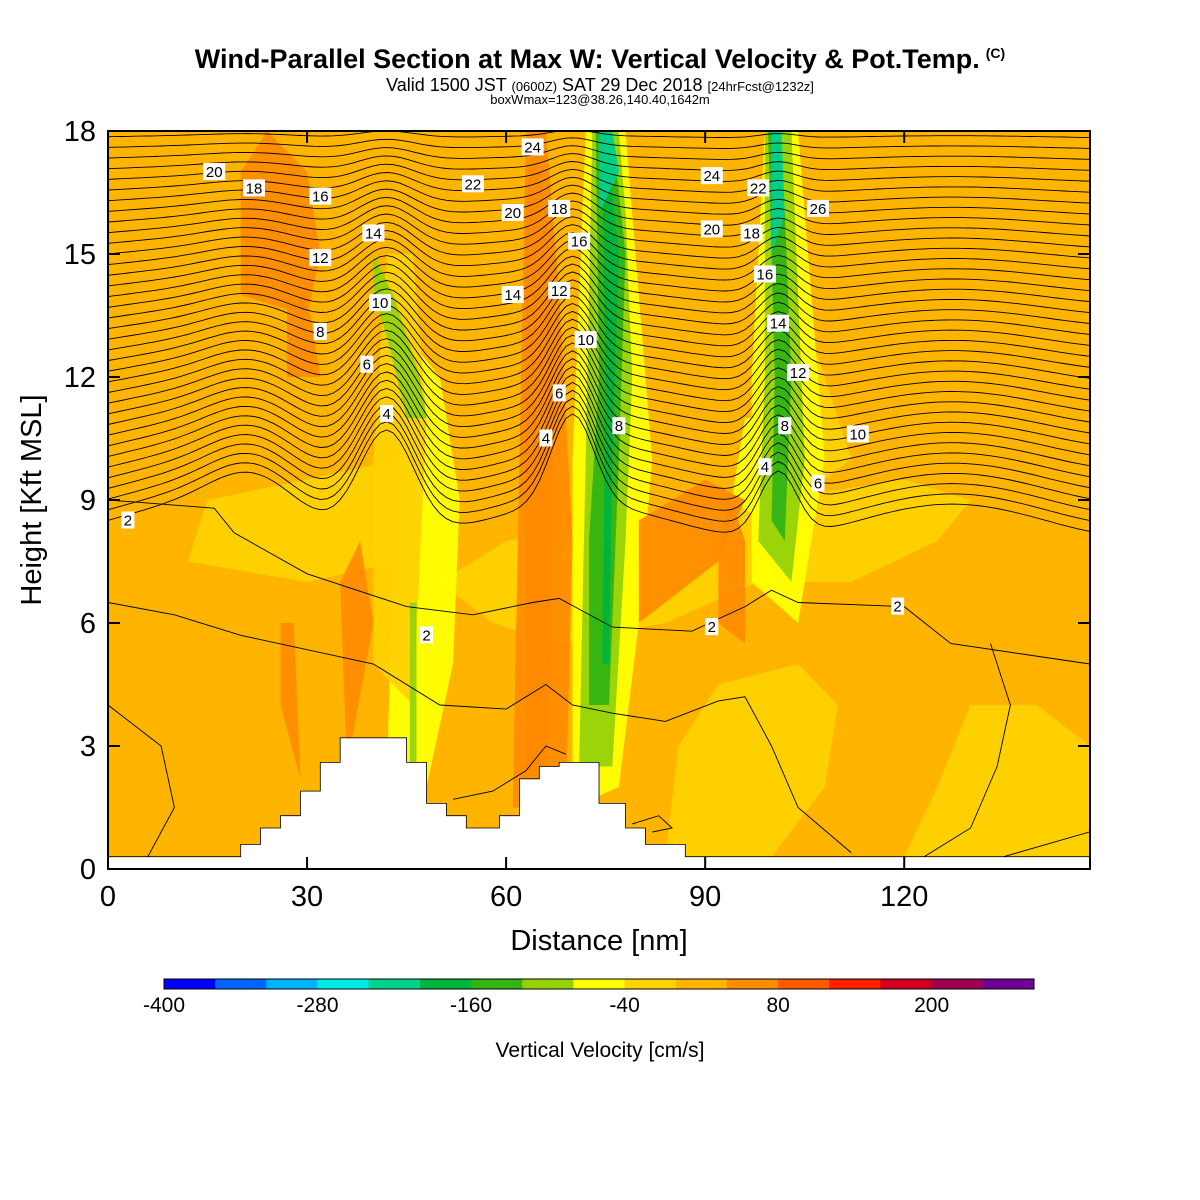 The image size is (1200, 1200). What do you see at coordinates (600, 99) in the screenshot?
I see `boxwmax-line: boxWmax=123@38.26,140.40,1642m` at bounding box center [600, 99].